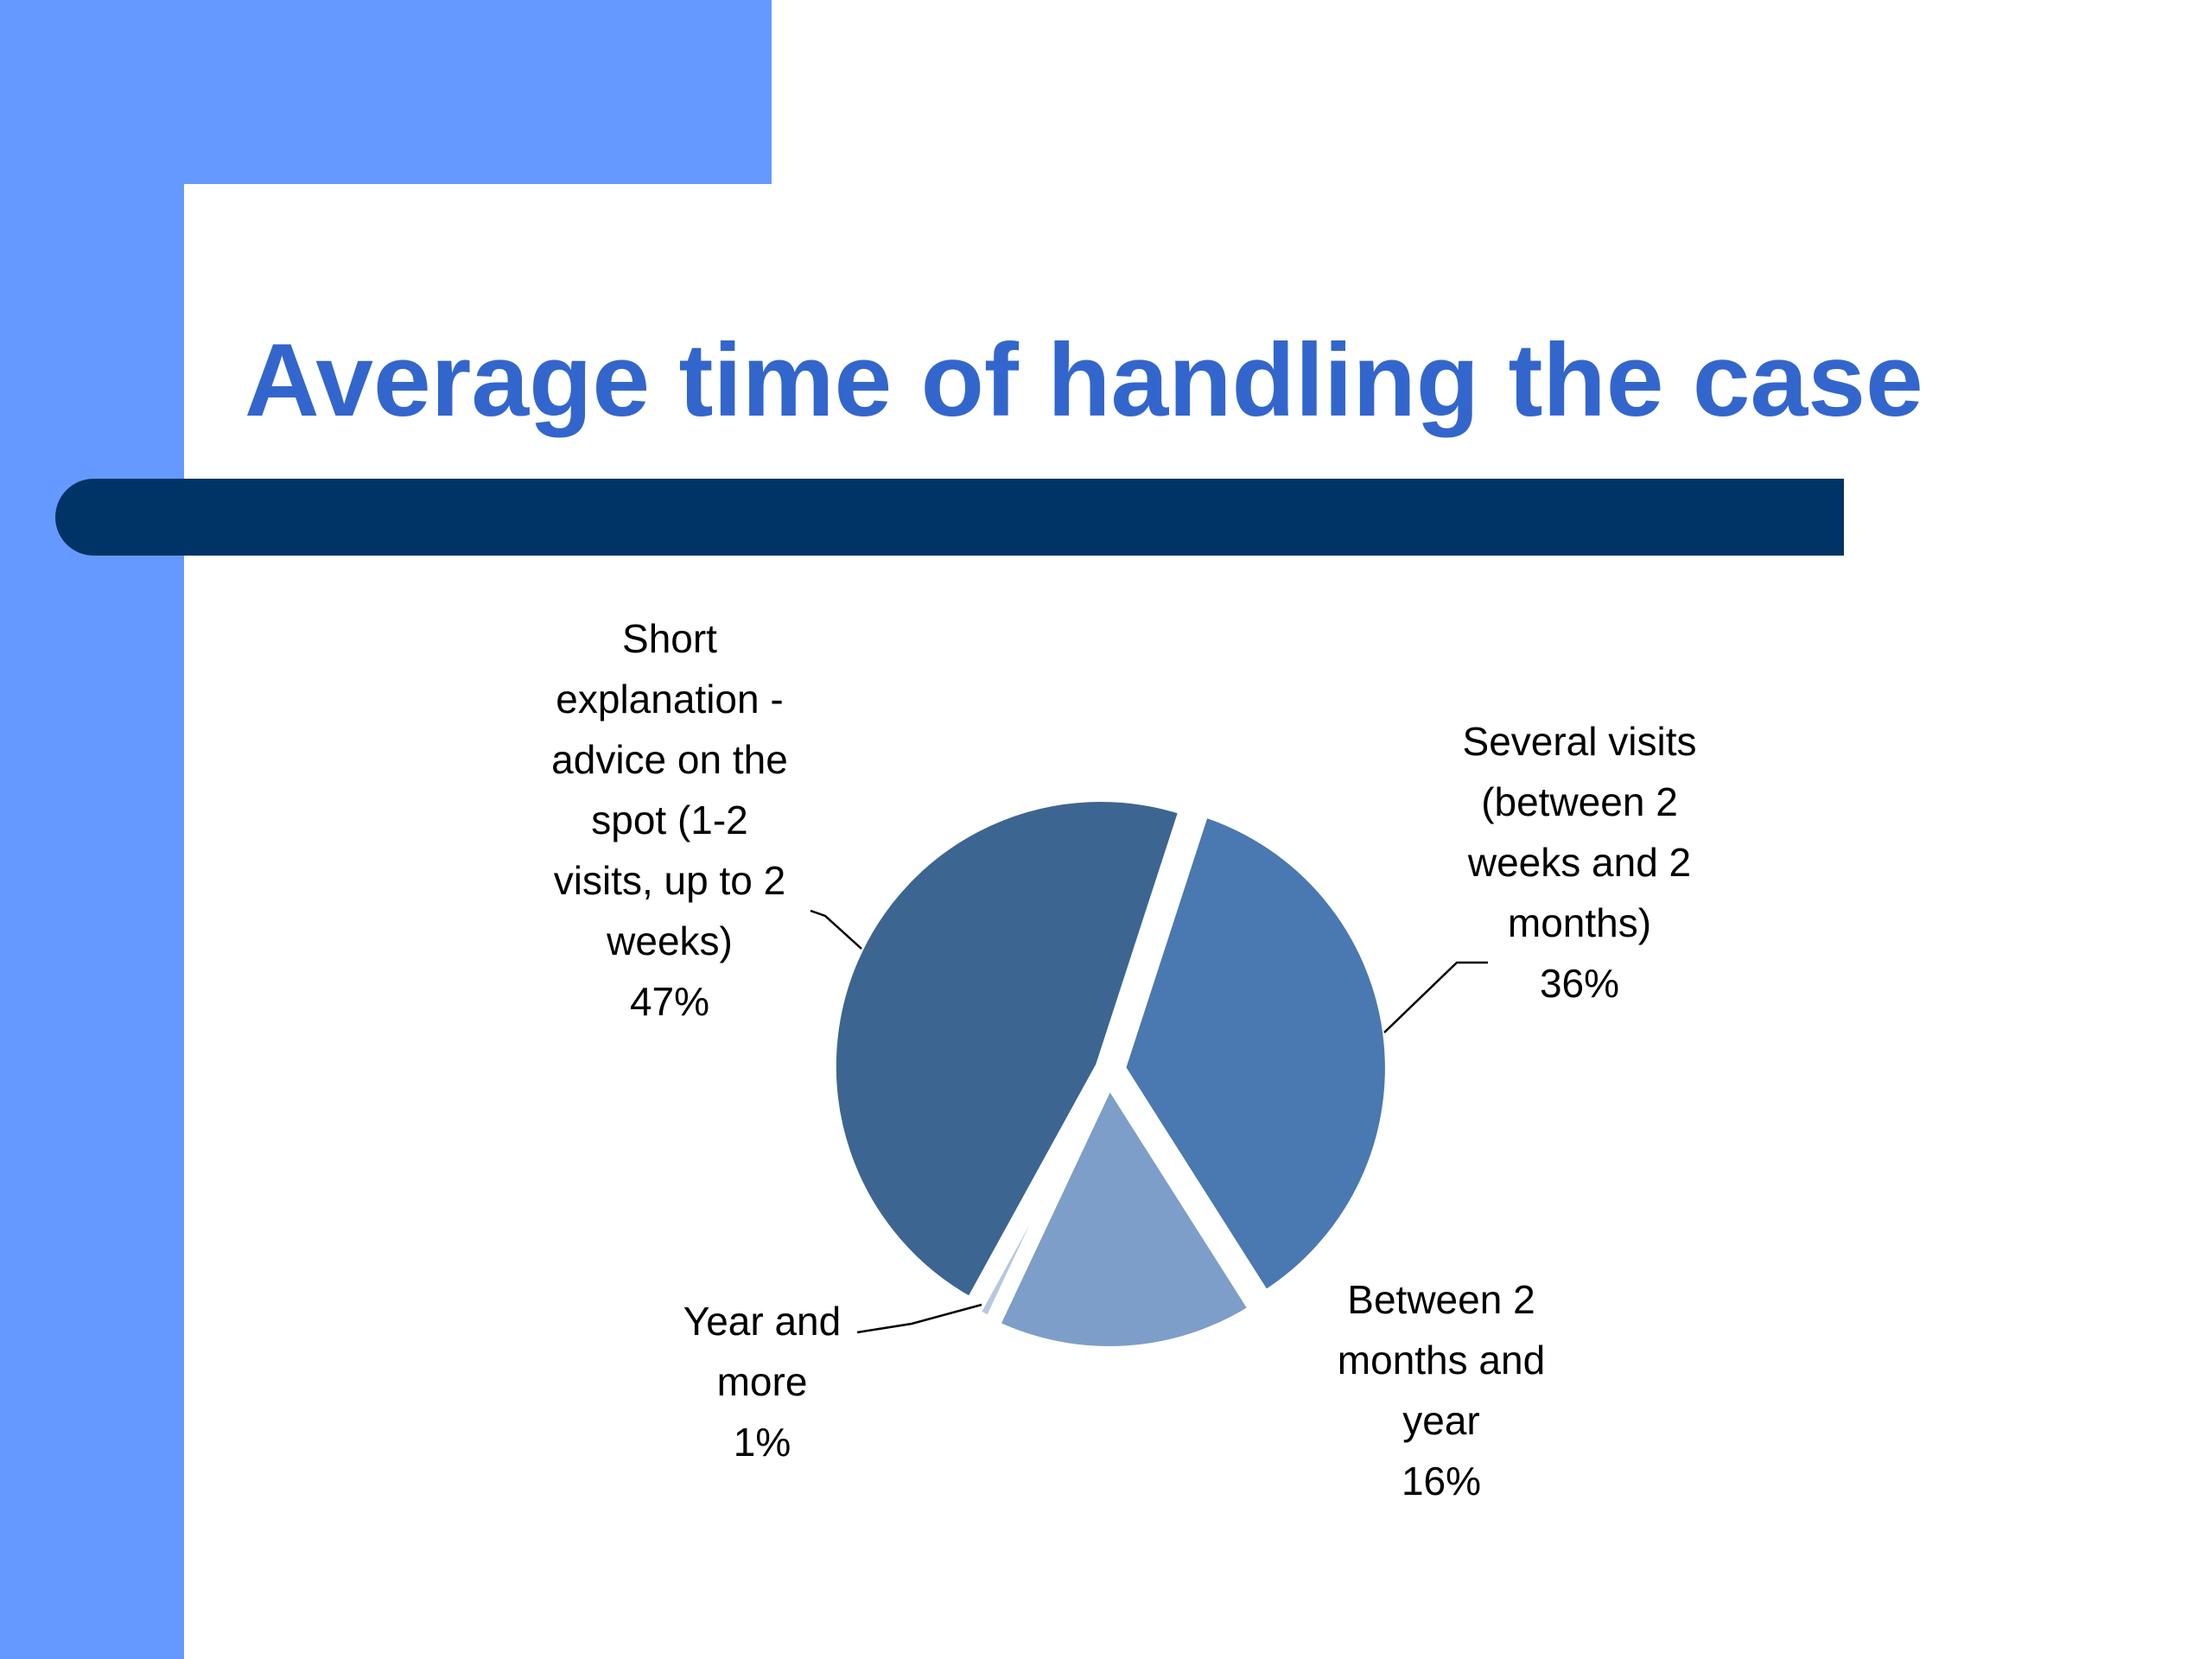 The image size is (2212, 1659). Describe the element at coordinates (669, 880) in the screenshot. I see `data-label-line: visits, up to 2` at that location.